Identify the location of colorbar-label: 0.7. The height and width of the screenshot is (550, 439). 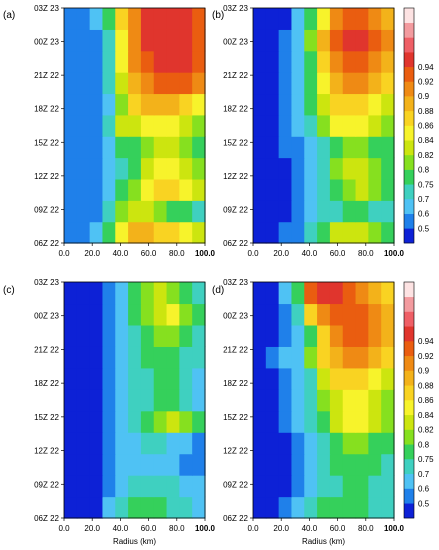
(424, 474).